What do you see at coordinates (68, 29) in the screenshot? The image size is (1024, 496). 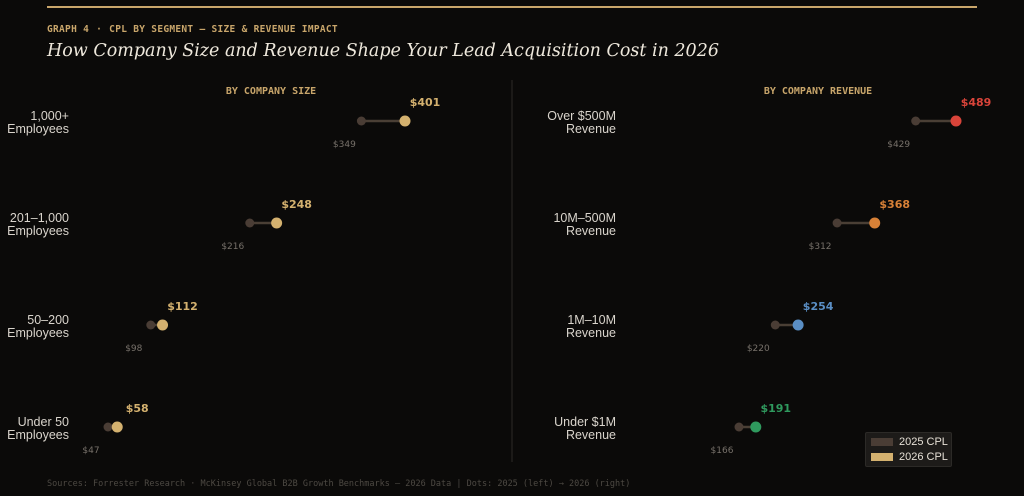 I see `graph-number: GRAPH 4` at bounding box center [68, 29].